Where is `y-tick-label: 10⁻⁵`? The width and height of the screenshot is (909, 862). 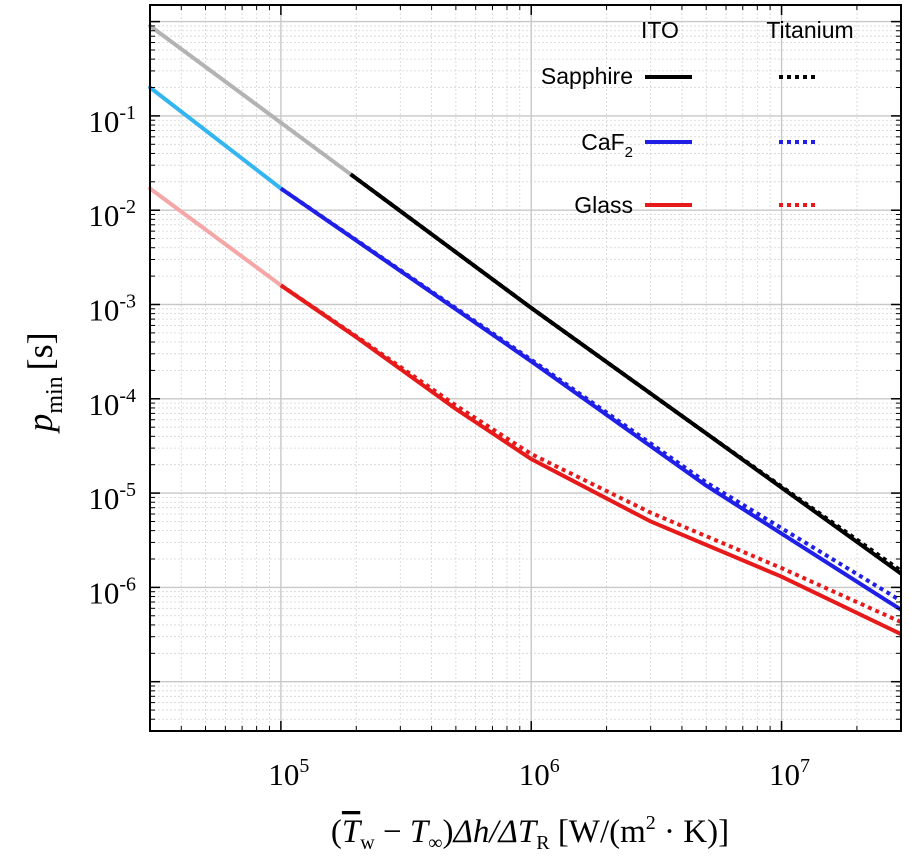
y-tick-label: 10⁻⁵ is located at coordinates (112, 497).